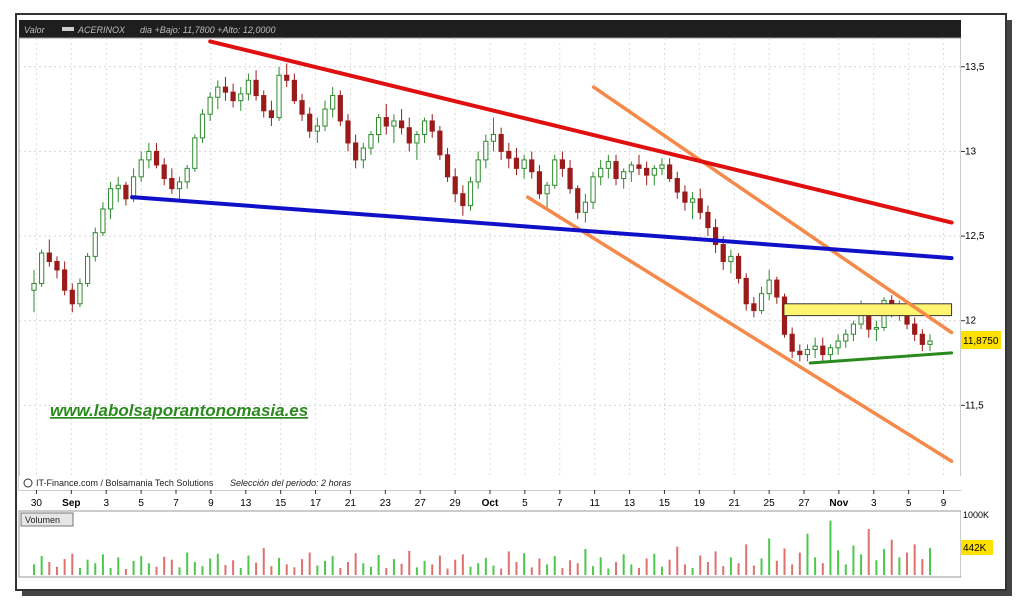 The image size is (1020, 605). Describe the element at coordinates (909, 503) in the screenshot. I see `x-tick-label: 5` at that location.